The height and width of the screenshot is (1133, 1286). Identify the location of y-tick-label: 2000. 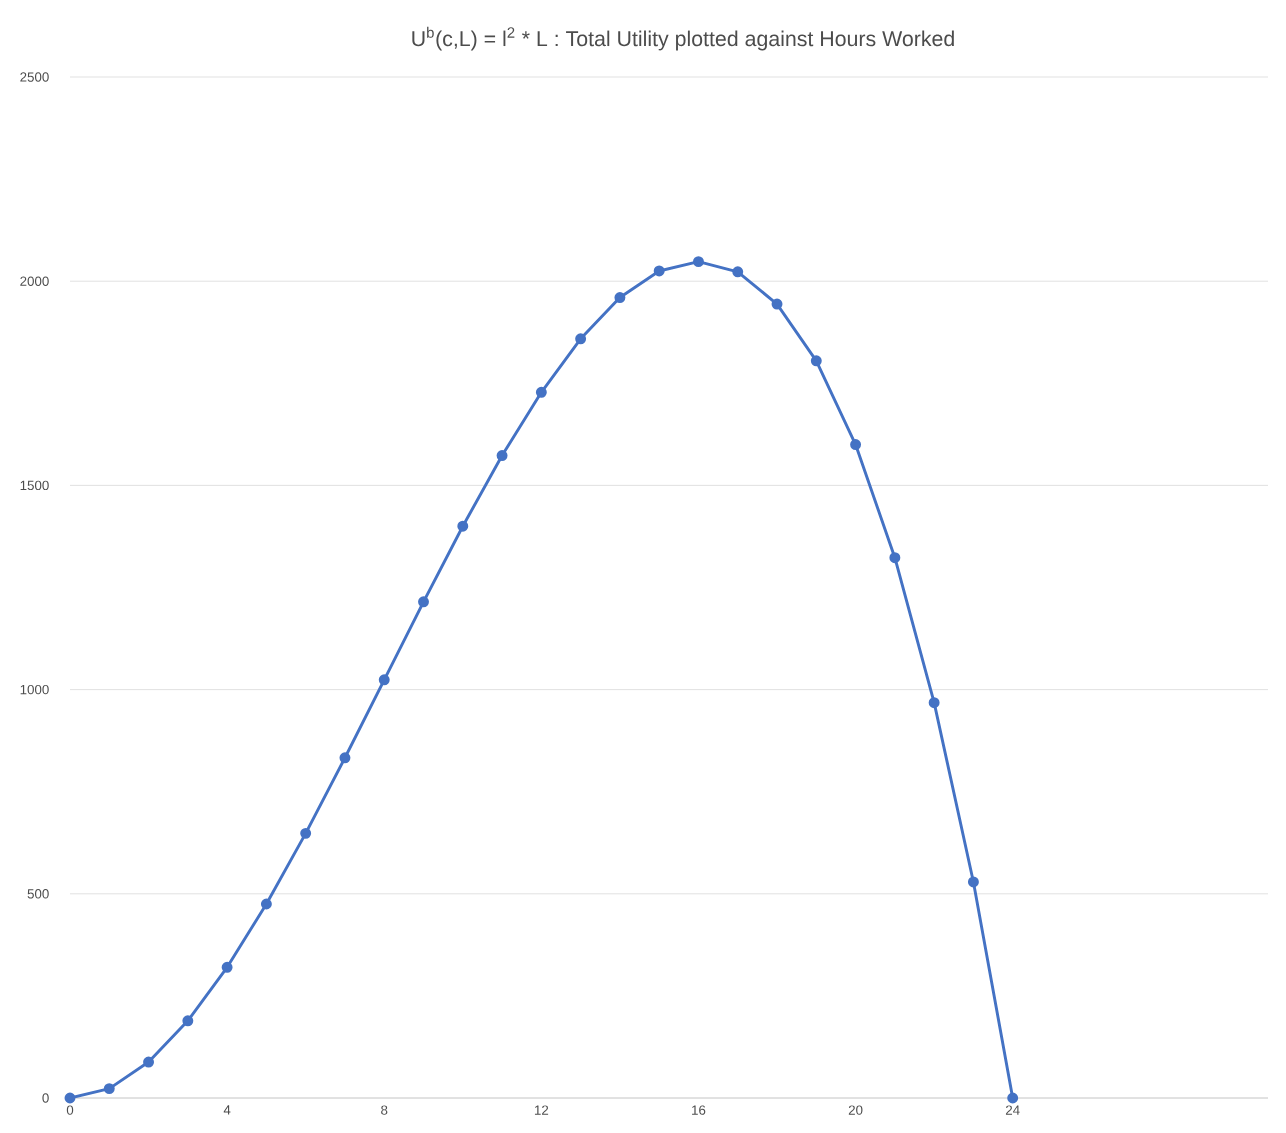
(34, 281).